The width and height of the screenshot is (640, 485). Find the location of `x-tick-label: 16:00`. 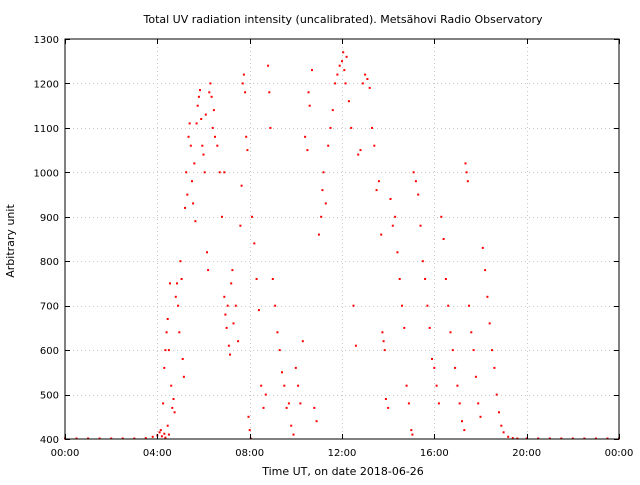

x-tick-label: 16:00 is located at coordinates (434, 453).